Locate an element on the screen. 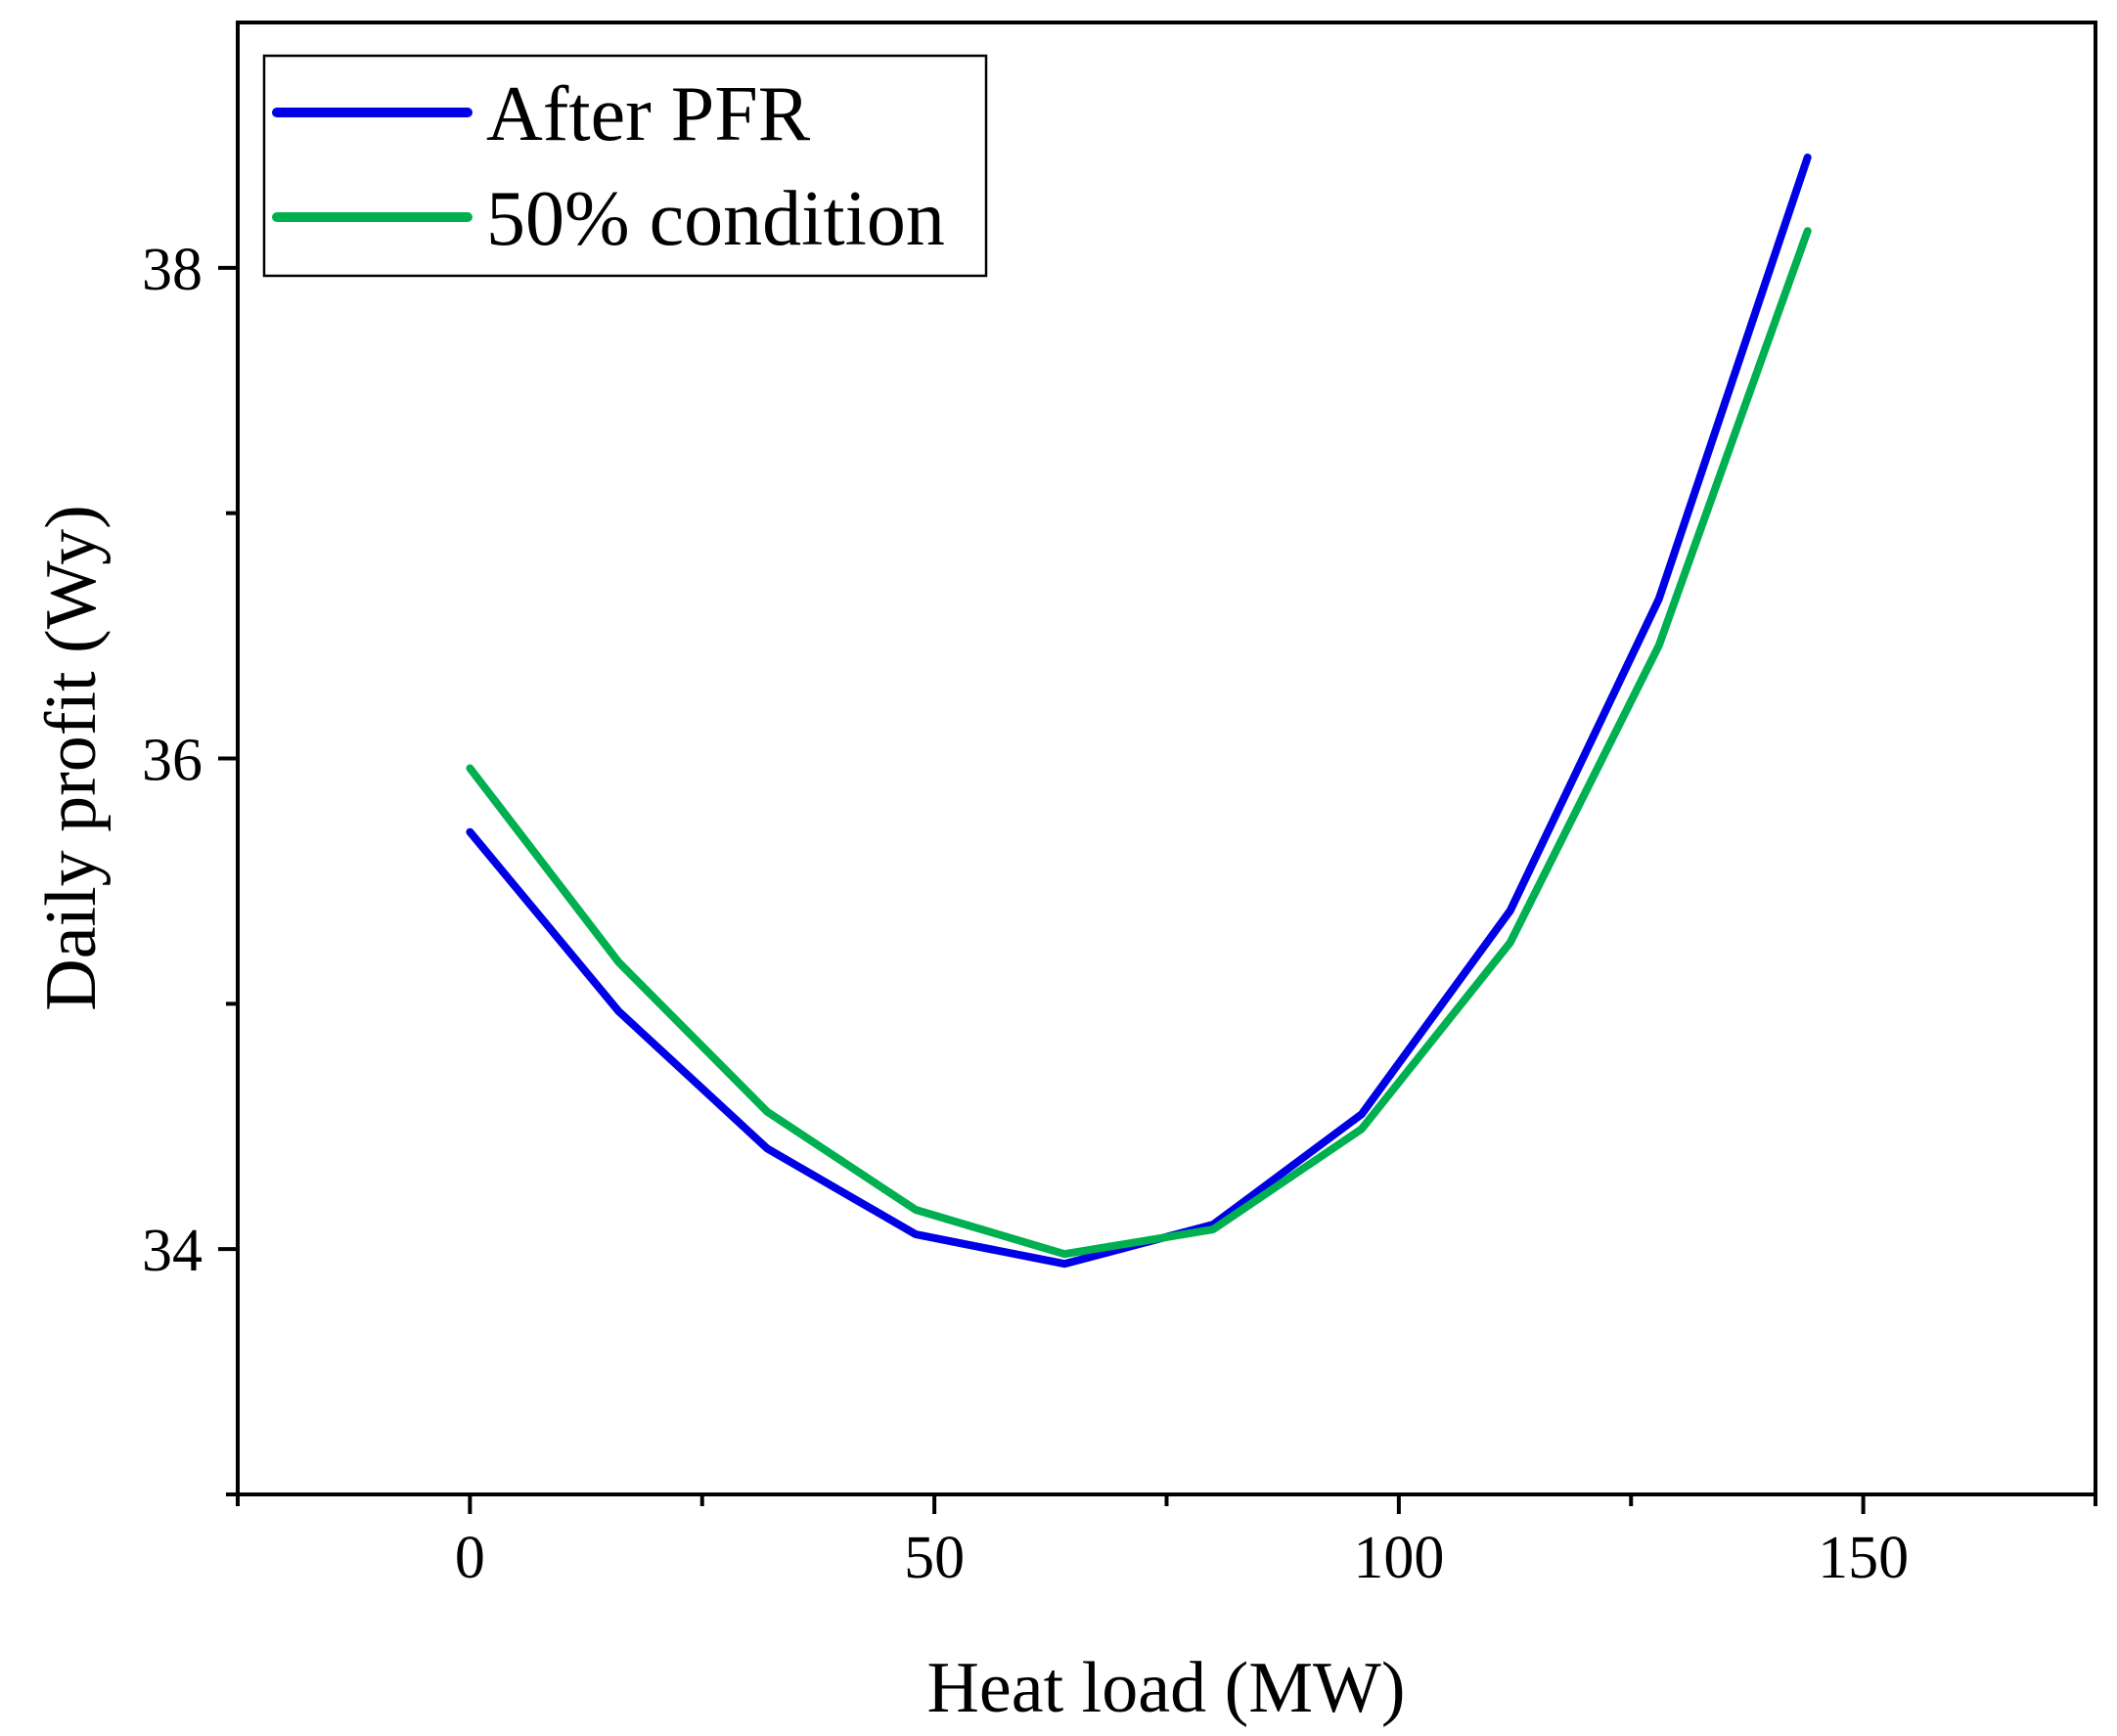 The image size is (2117, 1736). legend-label-after-pfr: After PFR is located at coordinates (649, 114).